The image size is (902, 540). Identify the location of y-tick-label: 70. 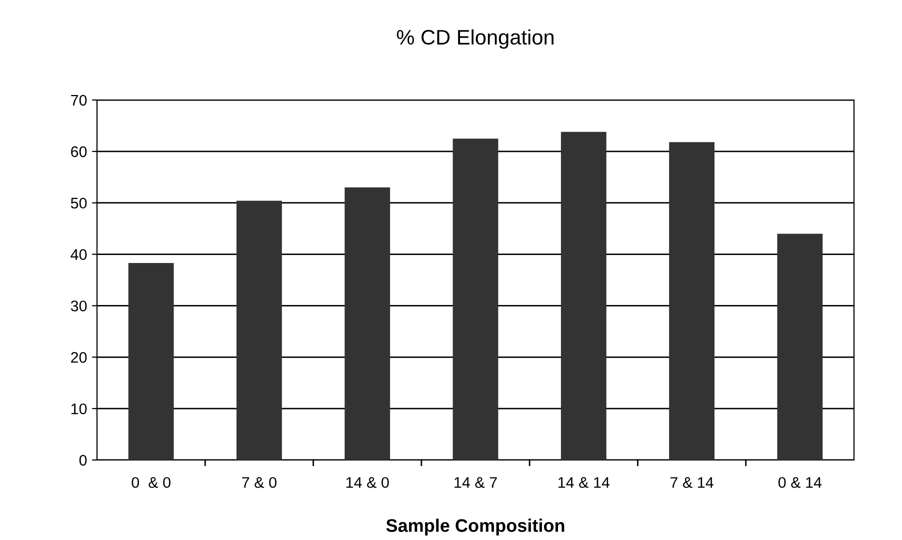
(79, 100).